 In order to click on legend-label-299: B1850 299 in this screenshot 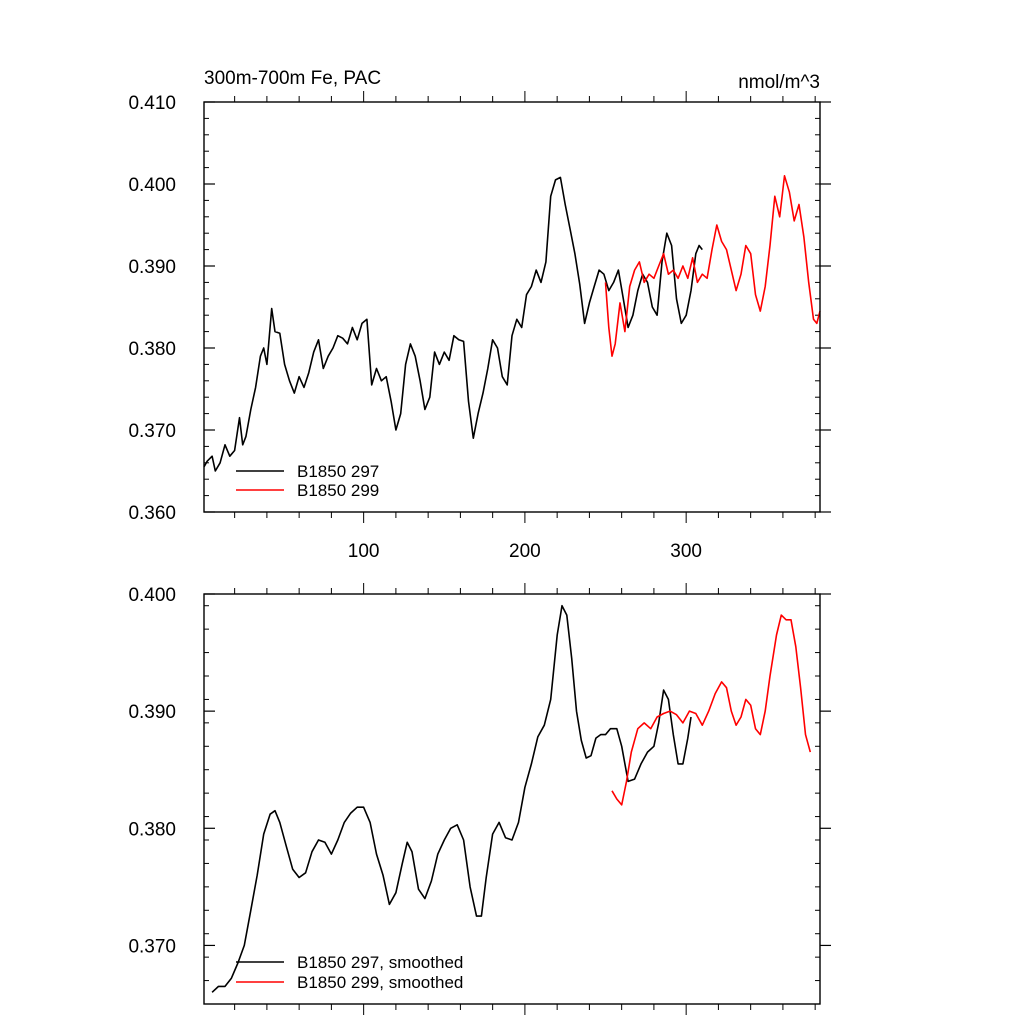, I will do `click(338, 490)`.